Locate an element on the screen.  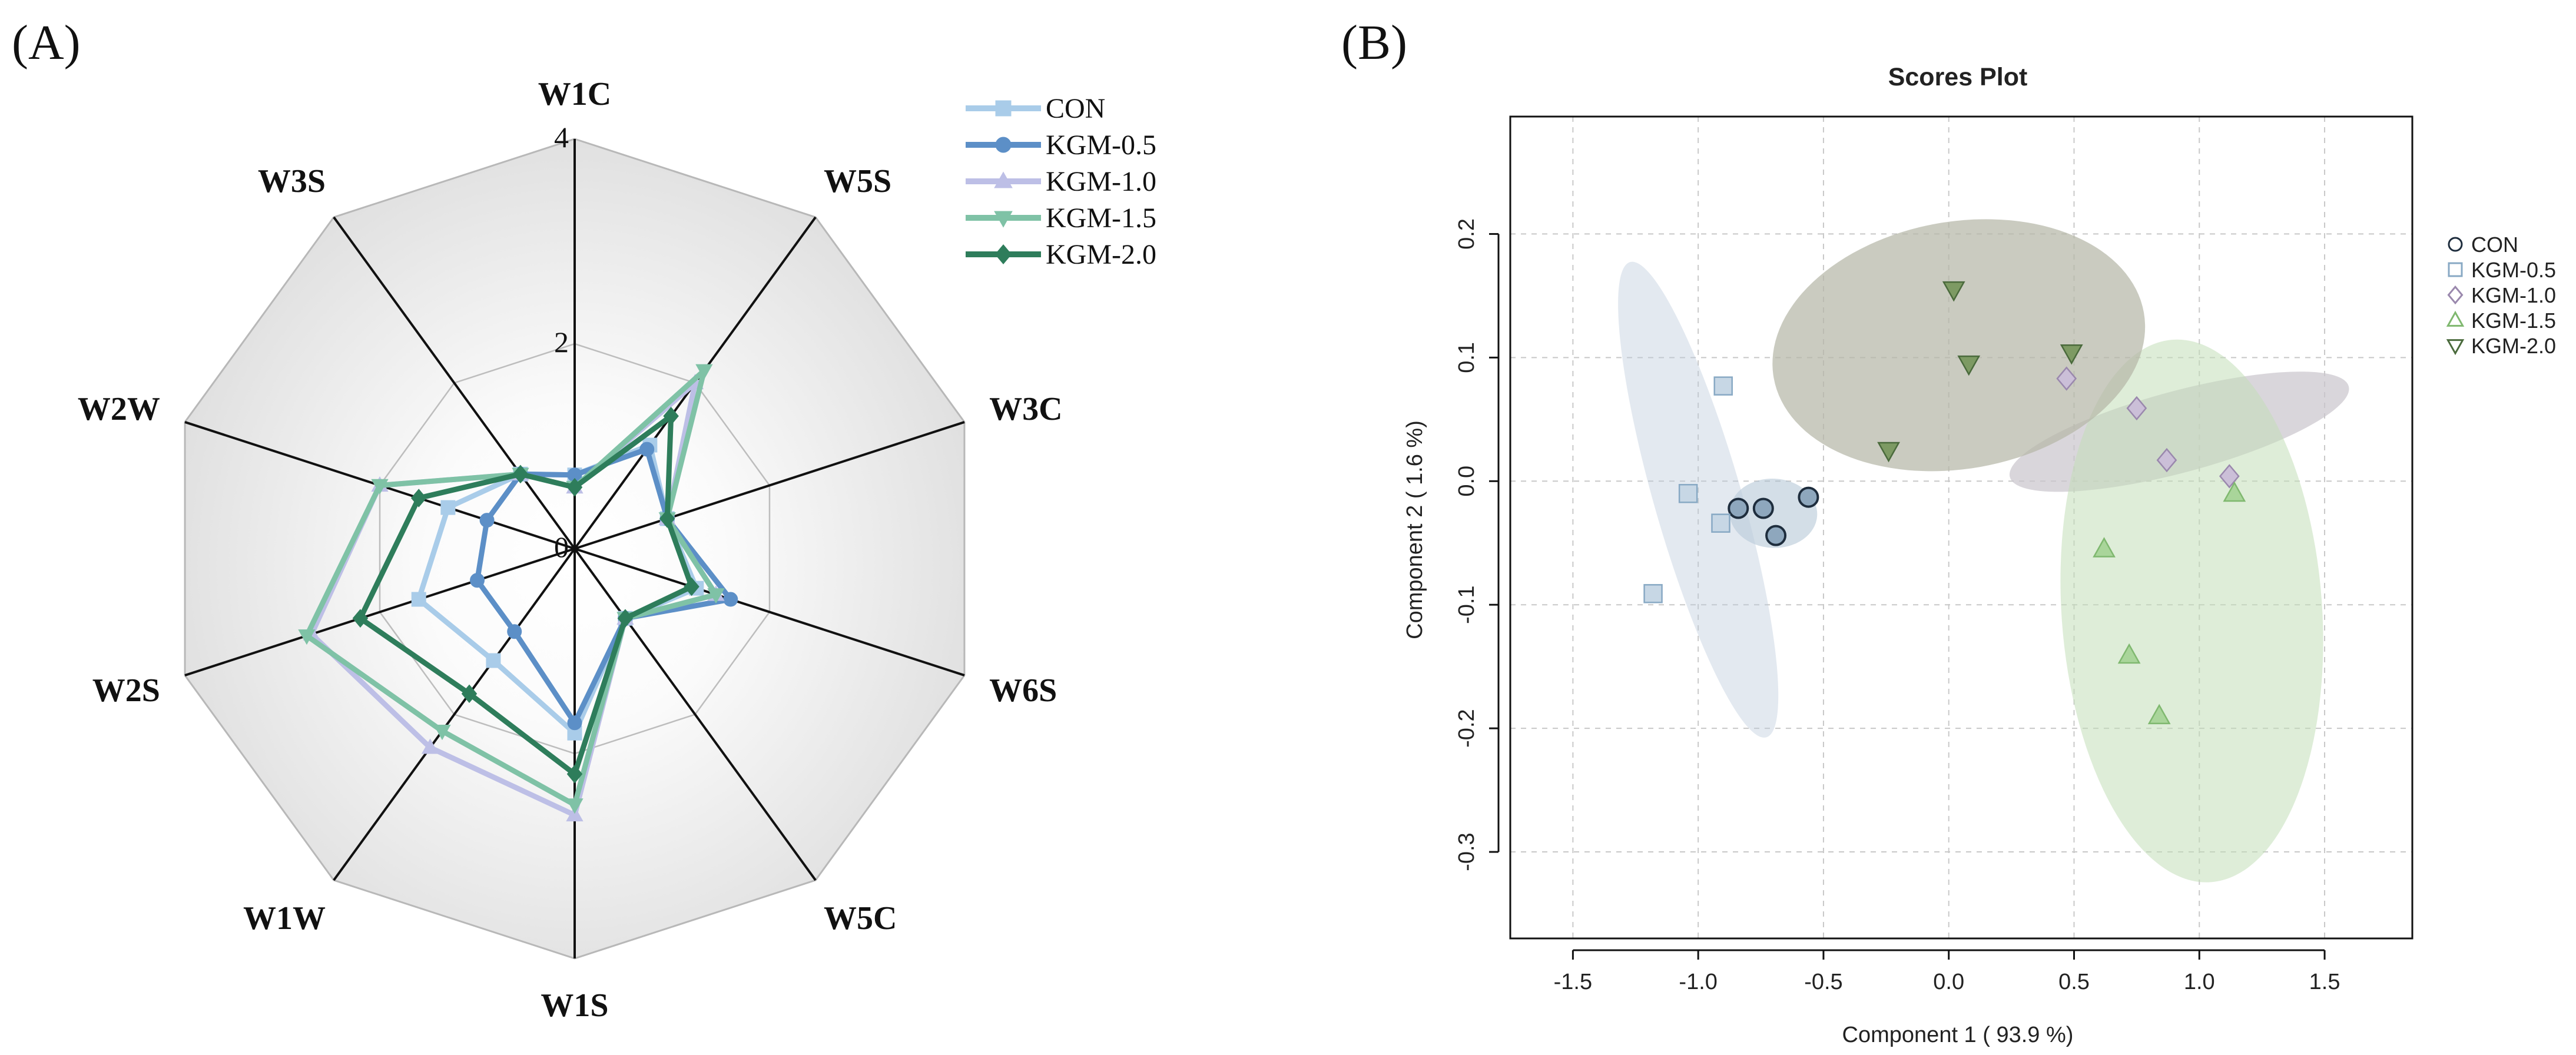
scores-title: Scores Plot is located at coordinates (1958, 77).